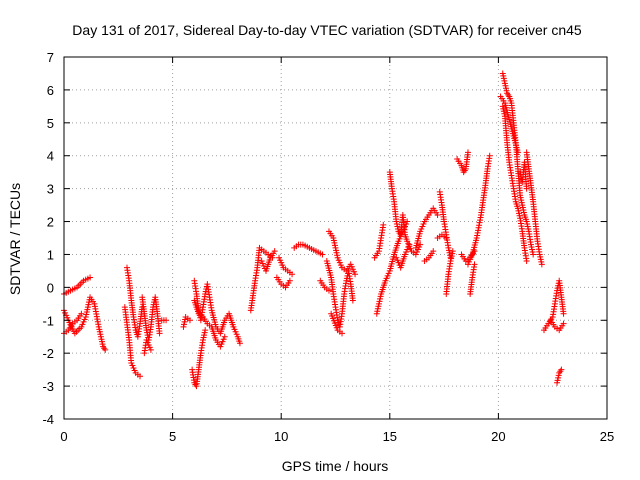 The height and width of the screenshot is (480, 640). What do you see at coordinates (48, 386) in the screenshot?
I see `y-tick-label: -3` at bounding box center [48, 386].